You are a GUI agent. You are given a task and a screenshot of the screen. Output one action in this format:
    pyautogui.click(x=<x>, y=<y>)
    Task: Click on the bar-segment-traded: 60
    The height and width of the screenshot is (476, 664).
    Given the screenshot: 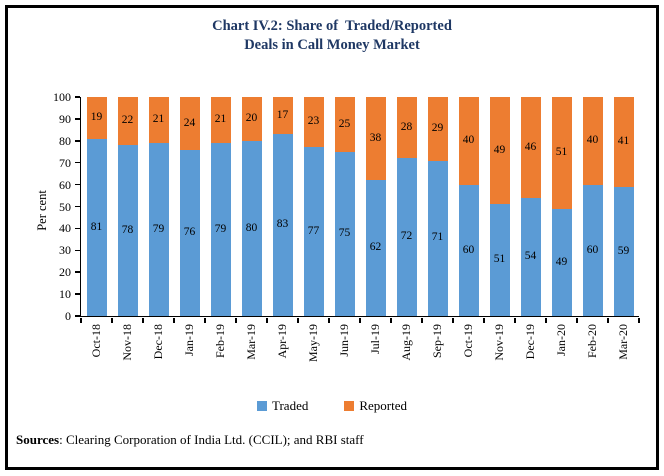 What is the action you would take?
    pyautogui.click(x=592, y=250)
    